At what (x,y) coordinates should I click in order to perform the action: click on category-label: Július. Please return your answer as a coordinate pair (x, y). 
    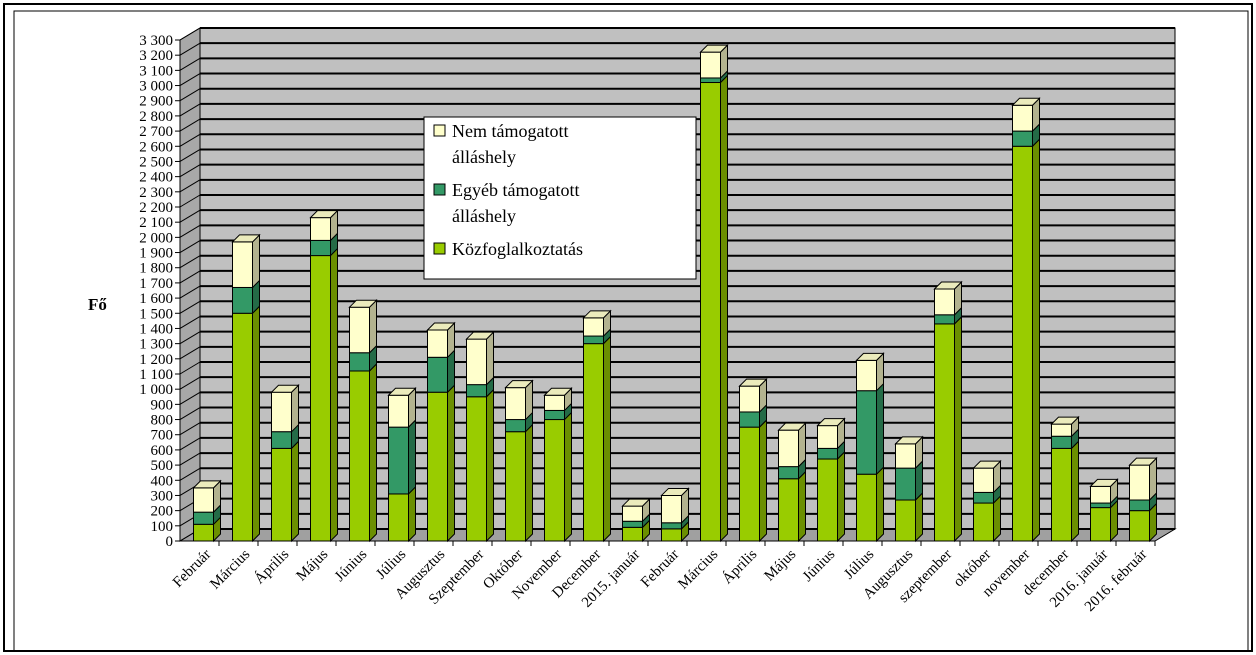
    Looking at the image, I should click on (391, 564).